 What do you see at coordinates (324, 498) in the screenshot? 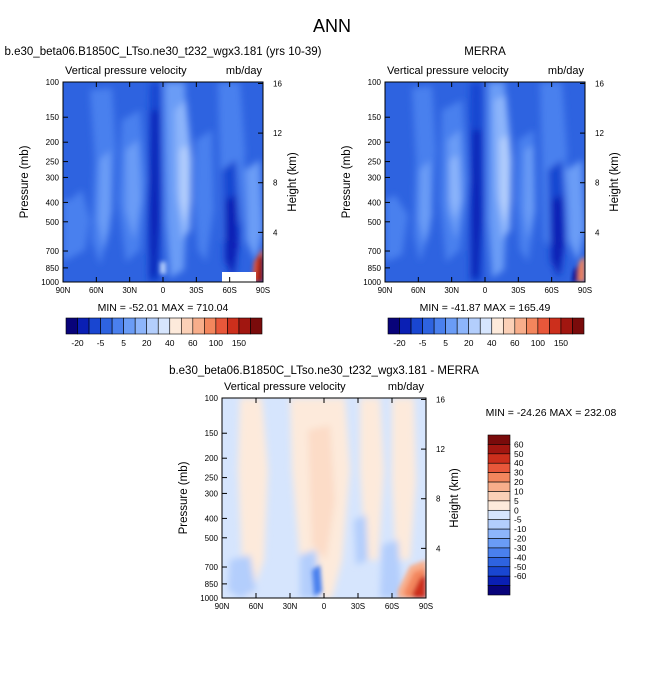
I see `contour-field` at bounding box center [324, 498].